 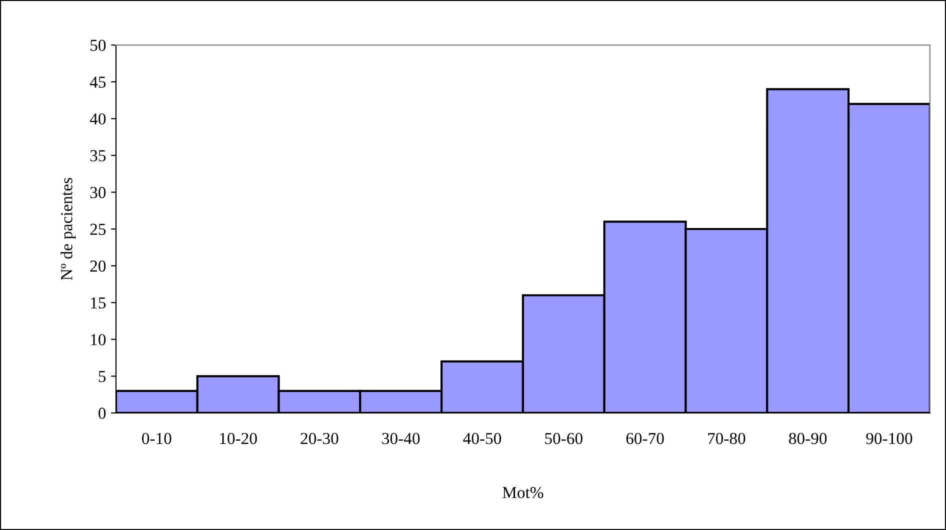 What do you see at coordinates (645, 438) in the screenshot?
I see `x-tick-label: 60-70` at bounding box center [645, 438].